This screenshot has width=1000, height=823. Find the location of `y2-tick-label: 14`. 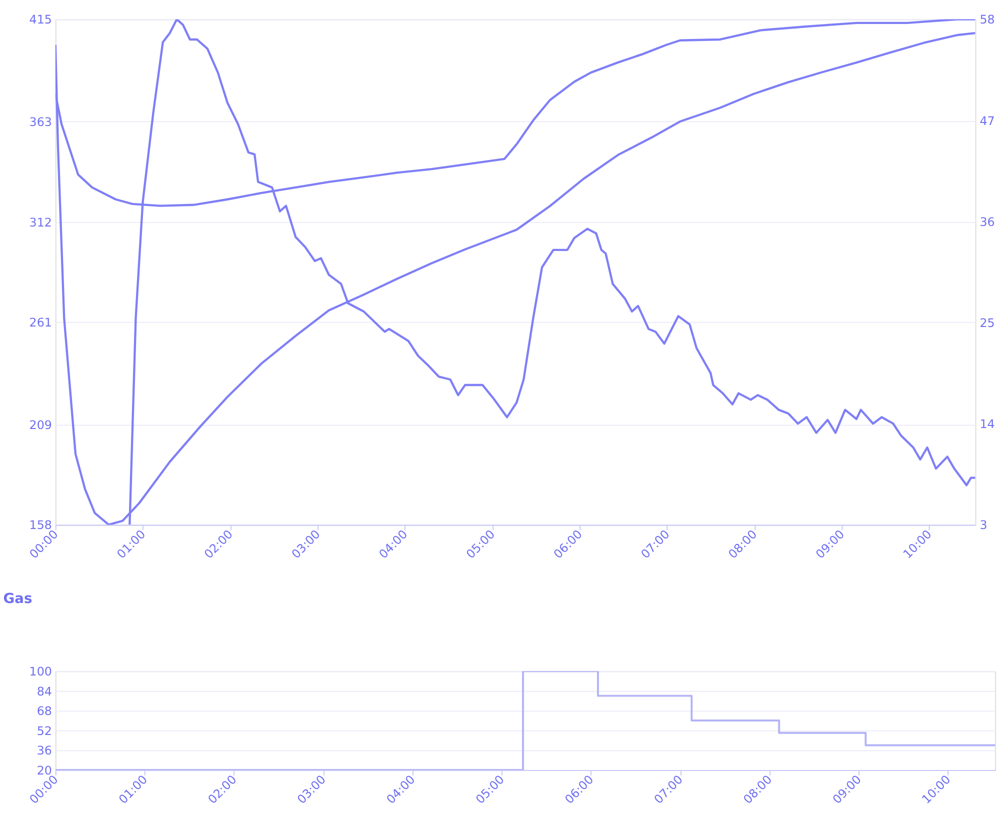

y2-tick-label: 14 is located at coordinates (987, 424).